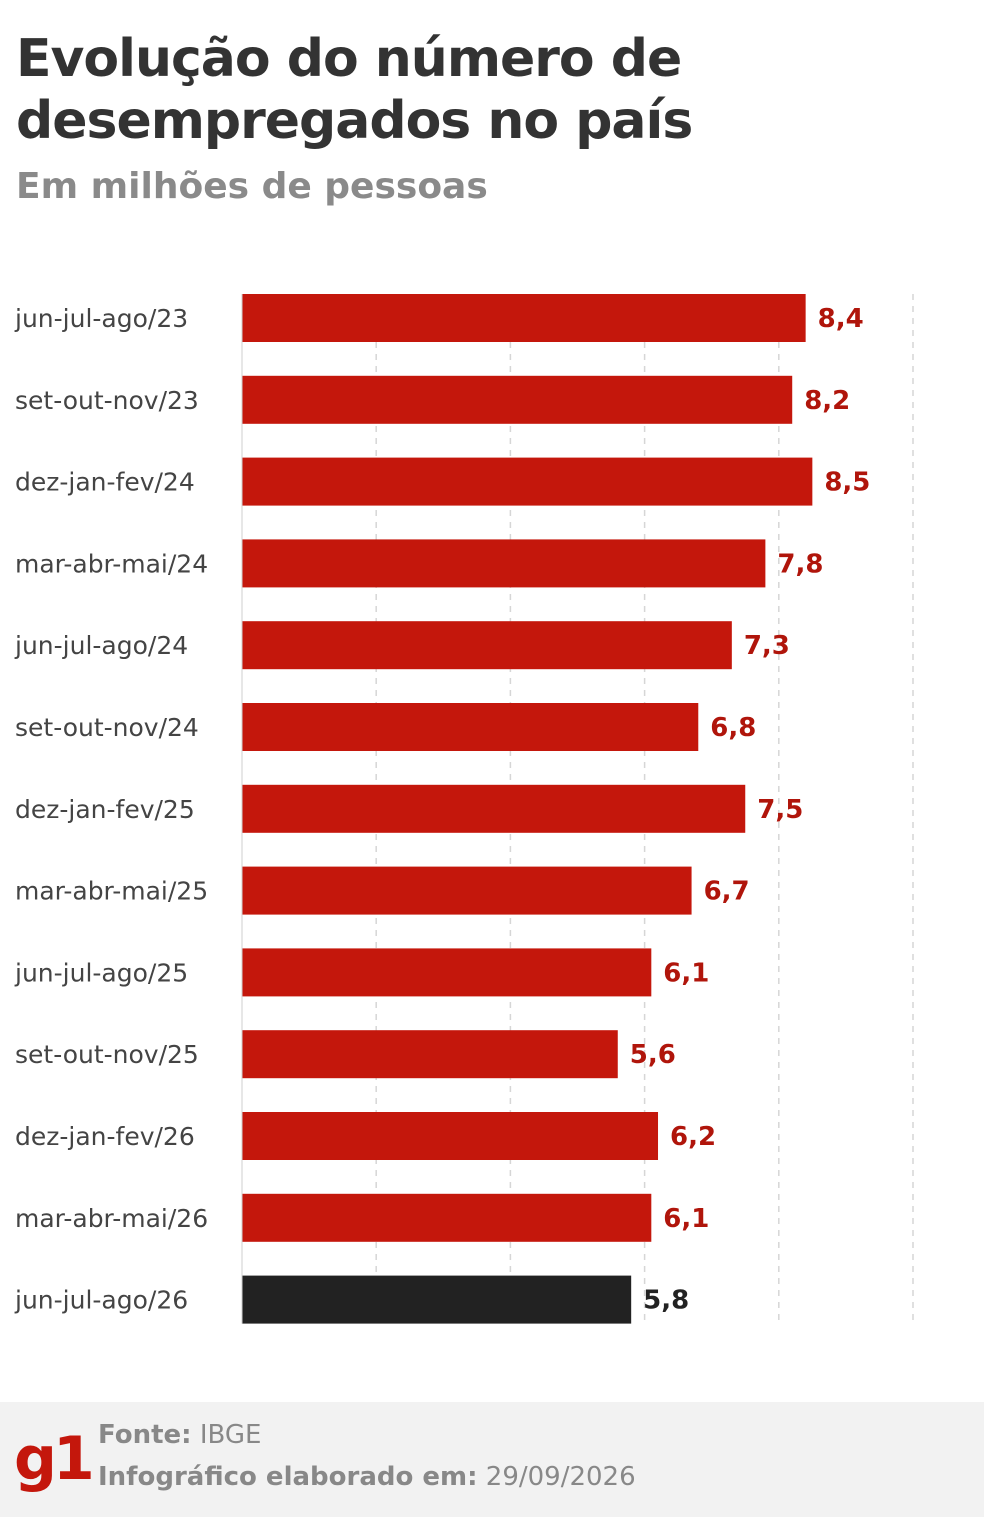 This screenshot has height=1517, width=984. Describe the element at coordinates (780, 810) in the screenshot. I see `value-label: 7,5` at that location.